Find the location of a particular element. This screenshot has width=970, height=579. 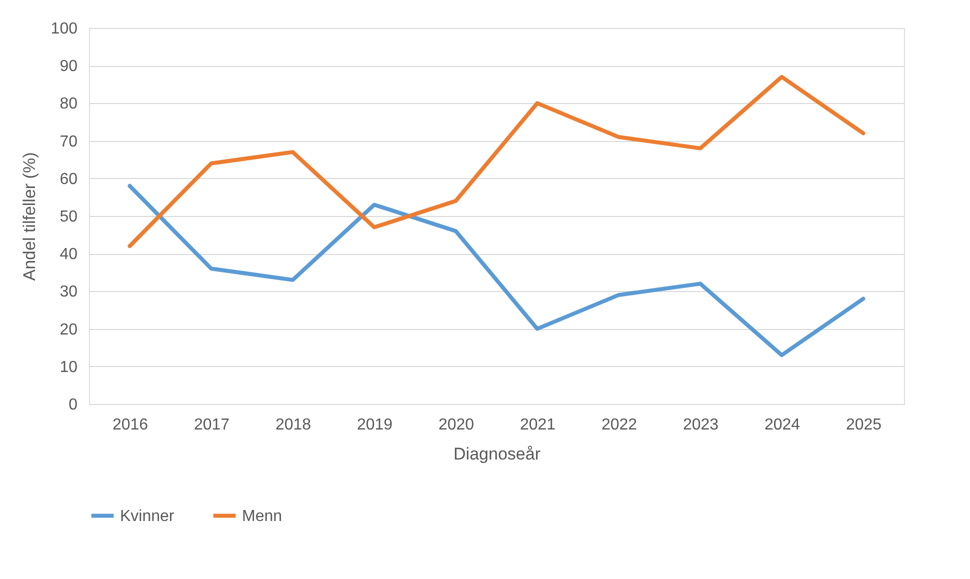

legend-label: Menn is located at coordinates (262, 516).